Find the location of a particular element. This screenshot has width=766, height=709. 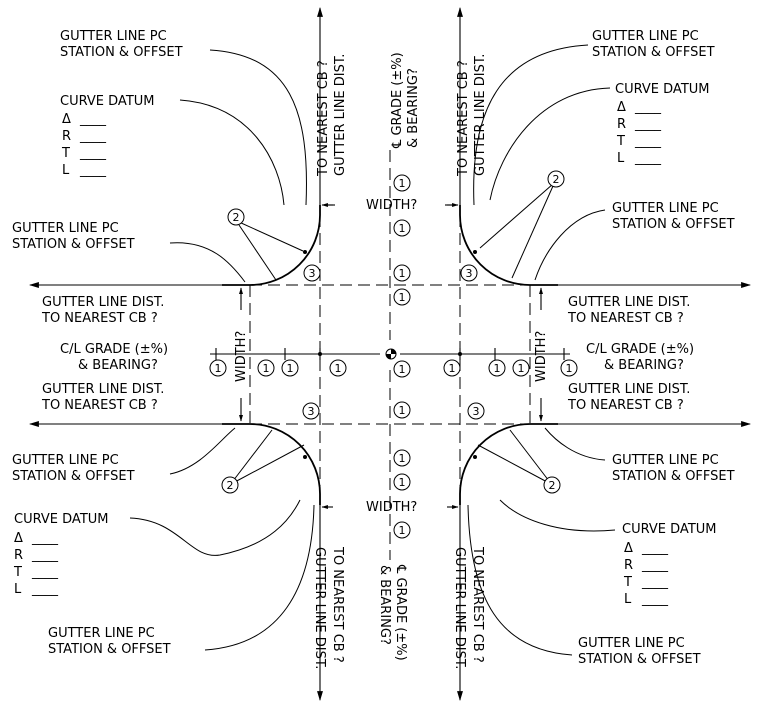

right-gutter-top-1: GUTTER LINE DIST. is located at coordinates (629, 302).